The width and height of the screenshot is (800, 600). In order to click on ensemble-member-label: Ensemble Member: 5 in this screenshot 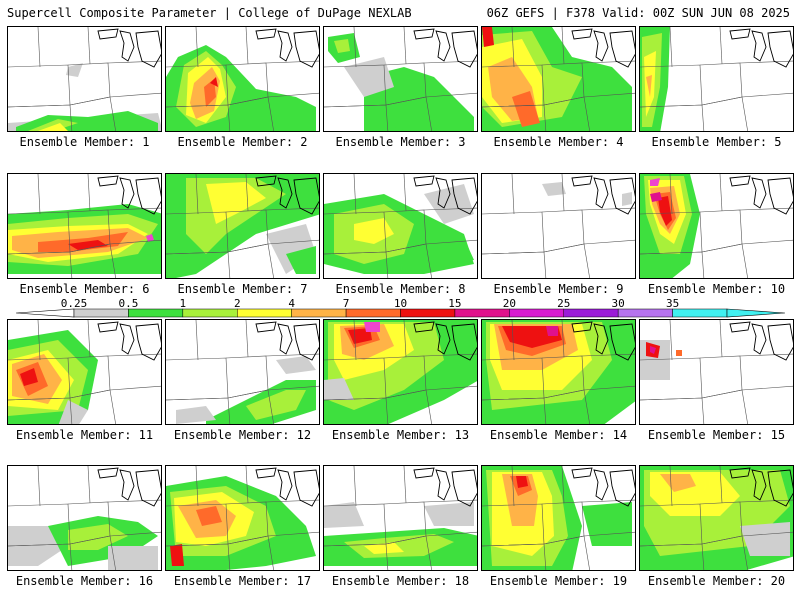, I will do `click(716, 142)`.